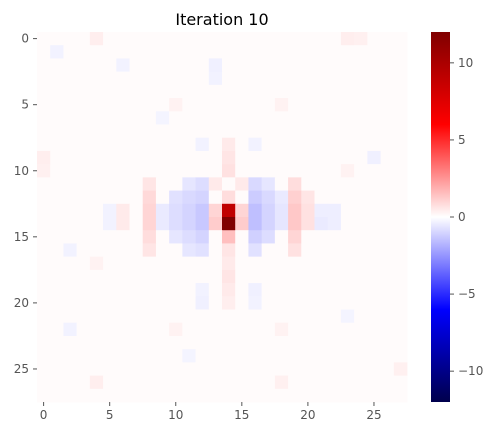  Describe the element at coordinates (241, 415) in the screenshot. I see `x-tick-label: 15` at that location.